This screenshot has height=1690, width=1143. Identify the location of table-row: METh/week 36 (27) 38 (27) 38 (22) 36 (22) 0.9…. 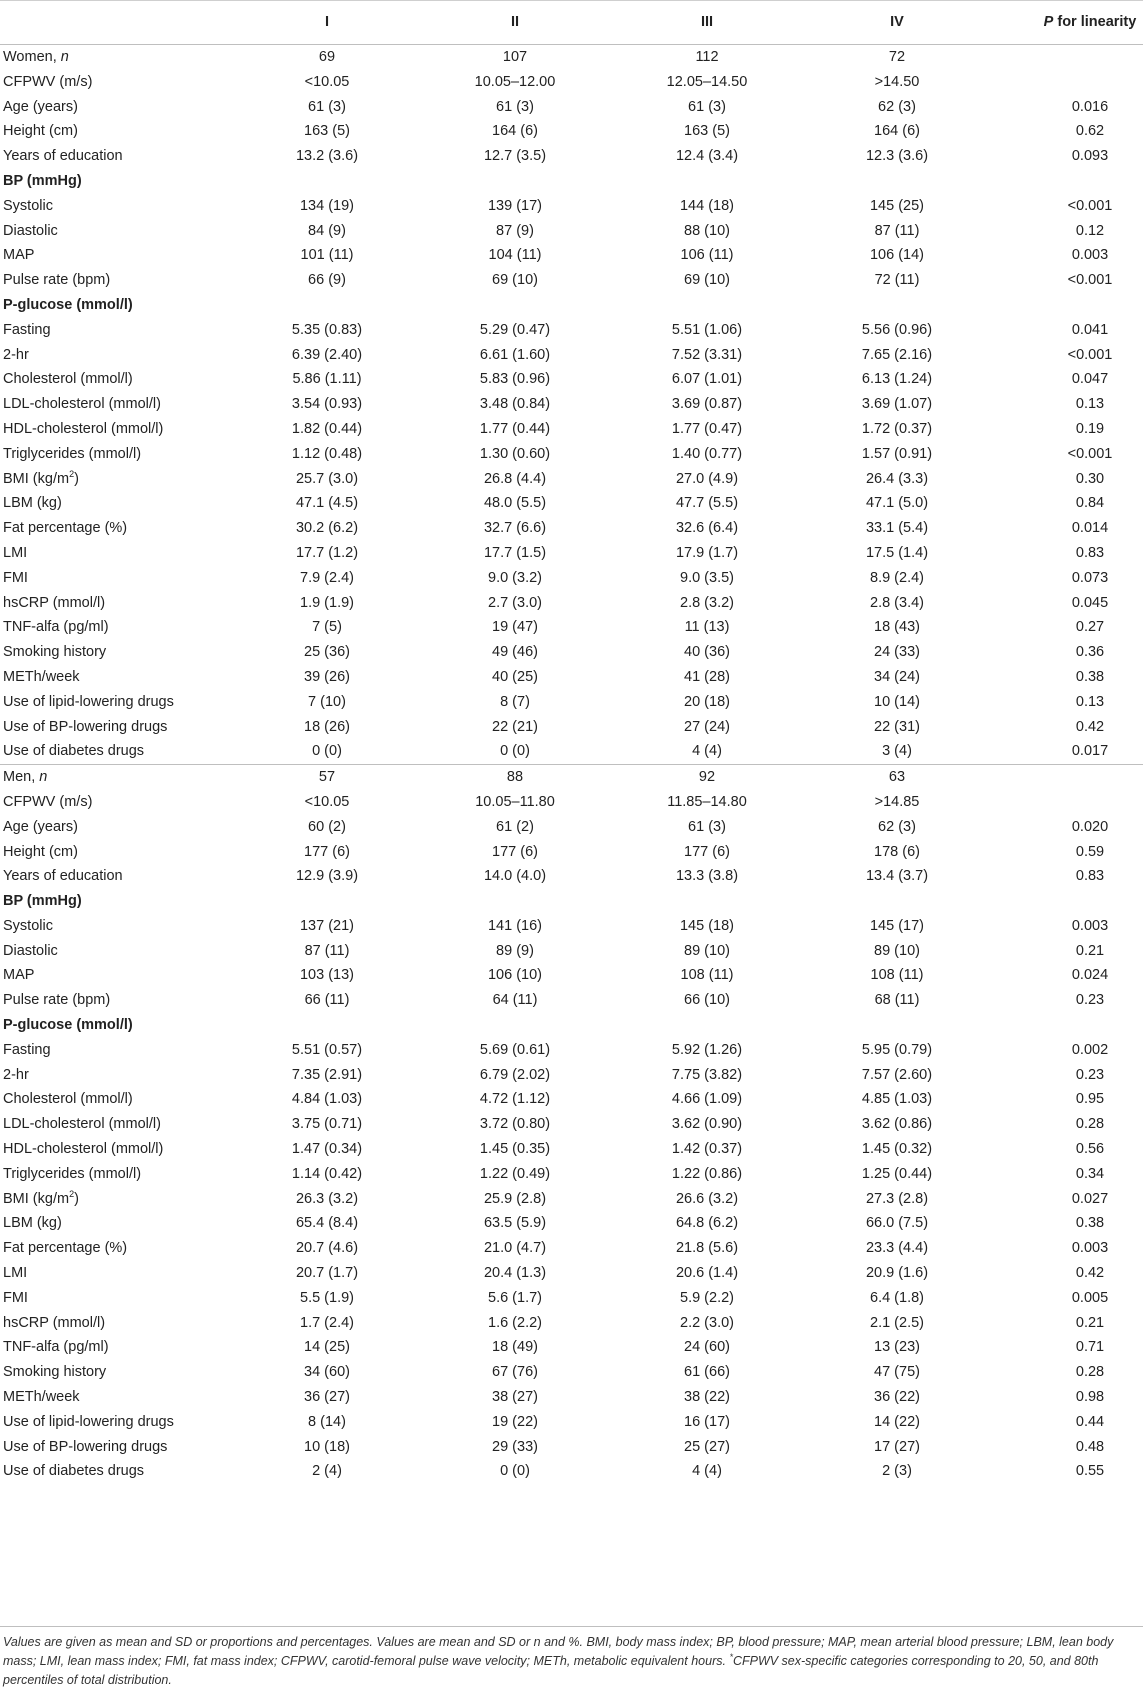
(571, 1397).